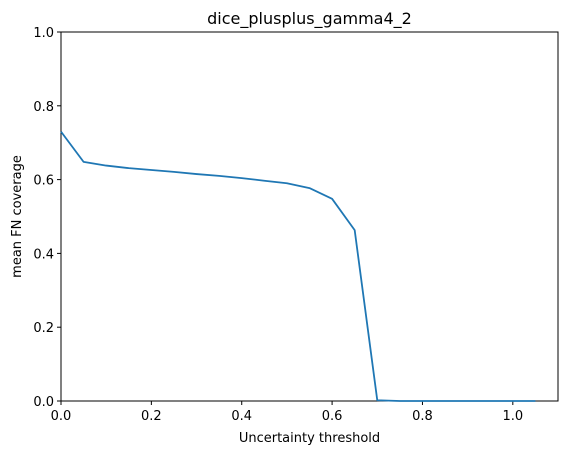 The image size is (567, 455). I want to click on x-axis-label: Uncertainty threshold, so click(309, 438).